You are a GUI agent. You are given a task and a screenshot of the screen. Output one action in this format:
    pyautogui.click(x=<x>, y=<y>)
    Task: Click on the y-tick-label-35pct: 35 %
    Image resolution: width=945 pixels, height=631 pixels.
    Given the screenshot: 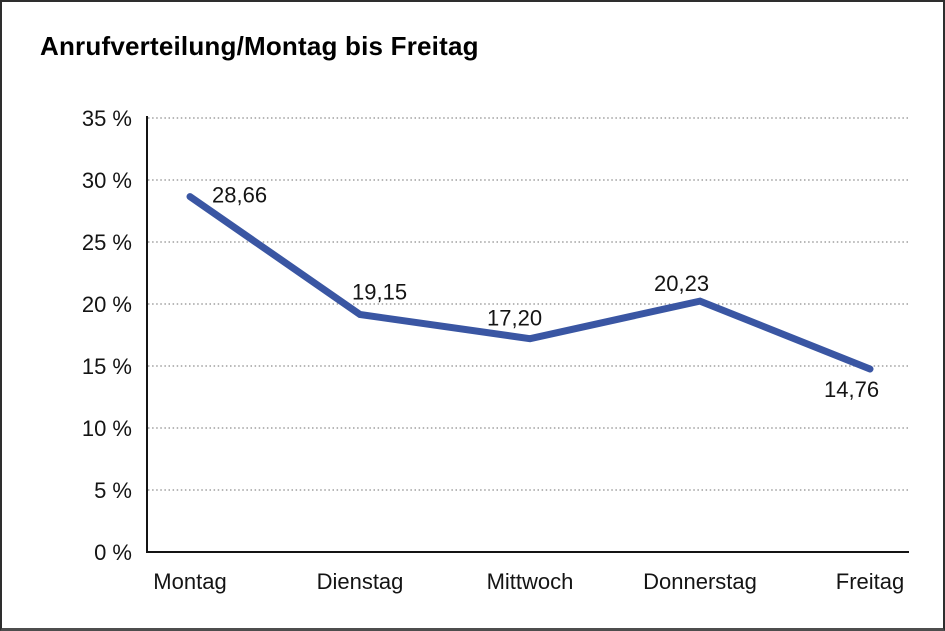 What is the action you would take?
    pyautogui.click(x=107, y=118)
    